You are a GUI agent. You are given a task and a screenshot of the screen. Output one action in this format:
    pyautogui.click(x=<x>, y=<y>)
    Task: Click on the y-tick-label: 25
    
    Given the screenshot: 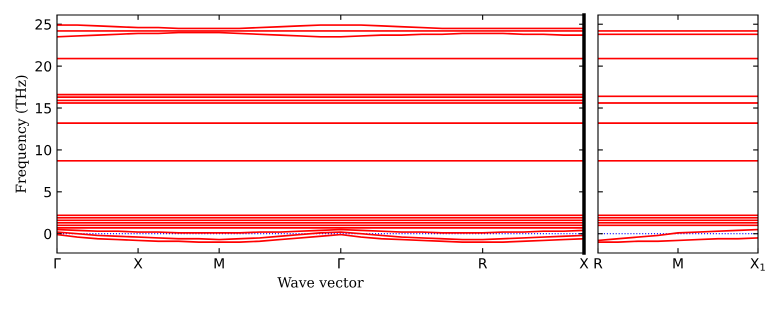 What is the action you would take?
    pyautogui.click(x=43, y=24)
    